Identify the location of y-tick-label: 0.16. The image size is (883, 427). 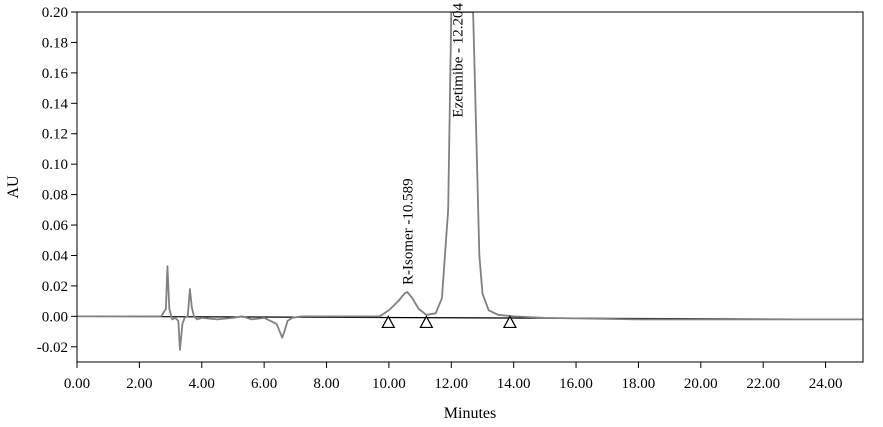
(55, 74).